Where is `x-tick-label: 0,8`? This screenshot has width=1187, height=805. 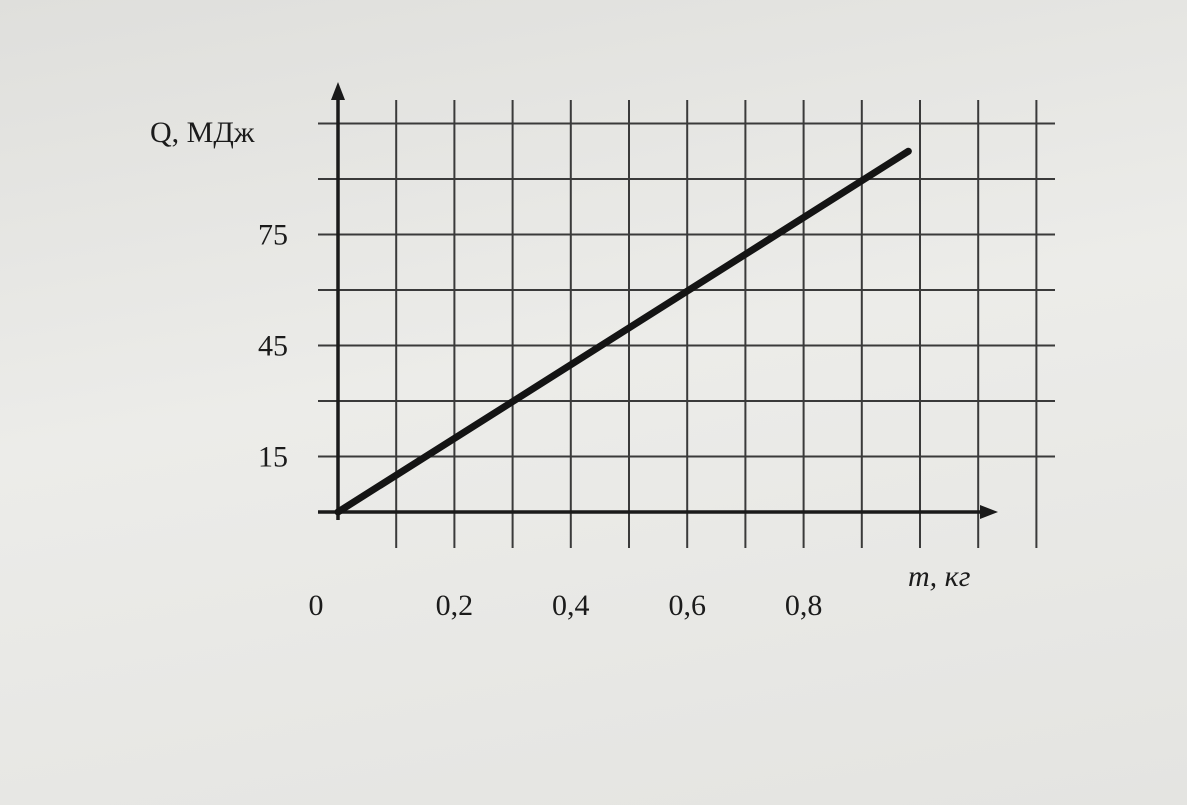
x-tick-label: 0,8 is located at coordinates (804, 605).